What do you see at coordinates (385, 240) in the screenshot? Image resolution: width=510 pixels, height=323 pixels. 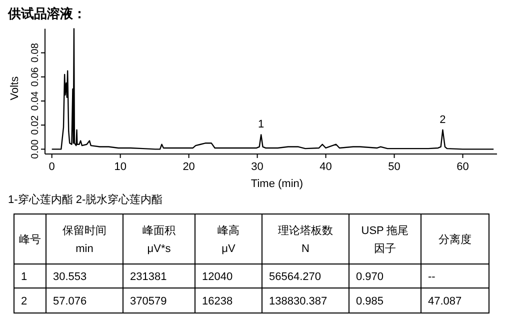 I see `text: USP 拖尾因子` at bounding box center [385, 240].